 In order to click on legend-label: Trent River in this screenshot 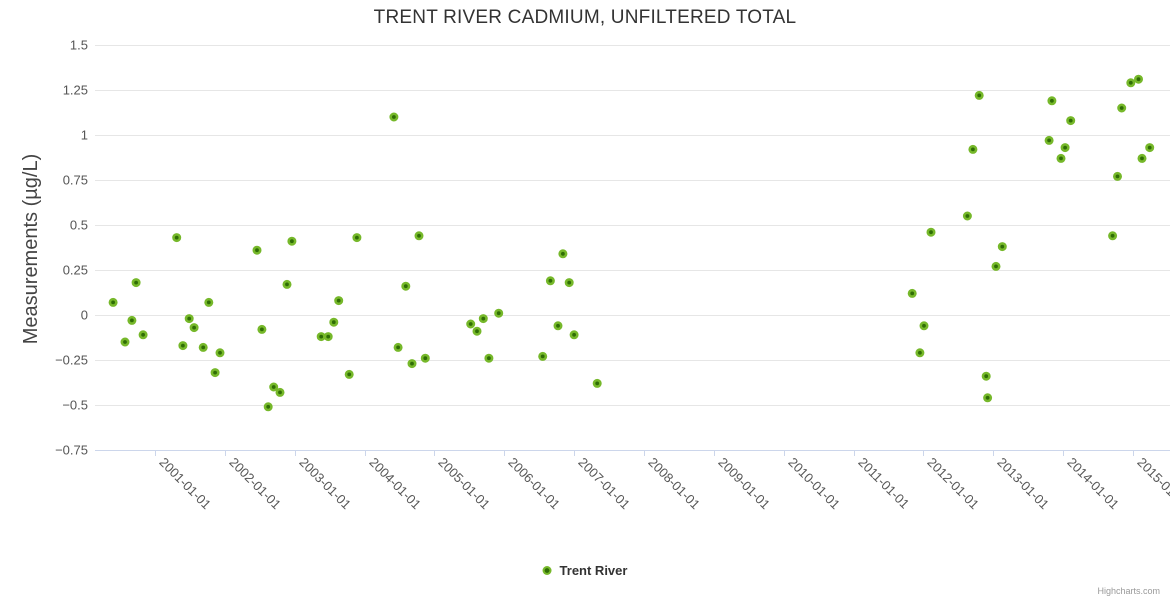, I will do `click(593, 570)`.